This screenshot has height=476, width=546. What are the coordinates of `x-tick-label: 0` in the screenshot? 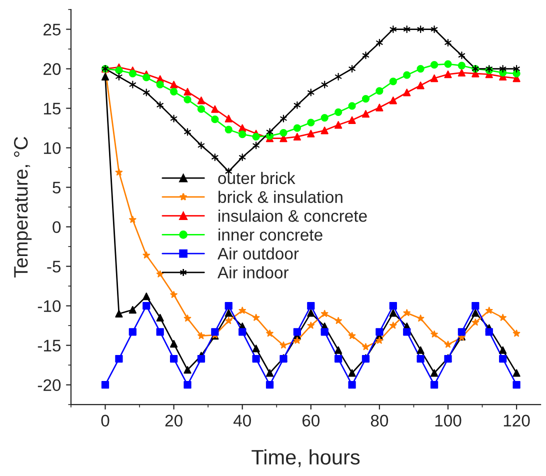 It's located at (105, 420).